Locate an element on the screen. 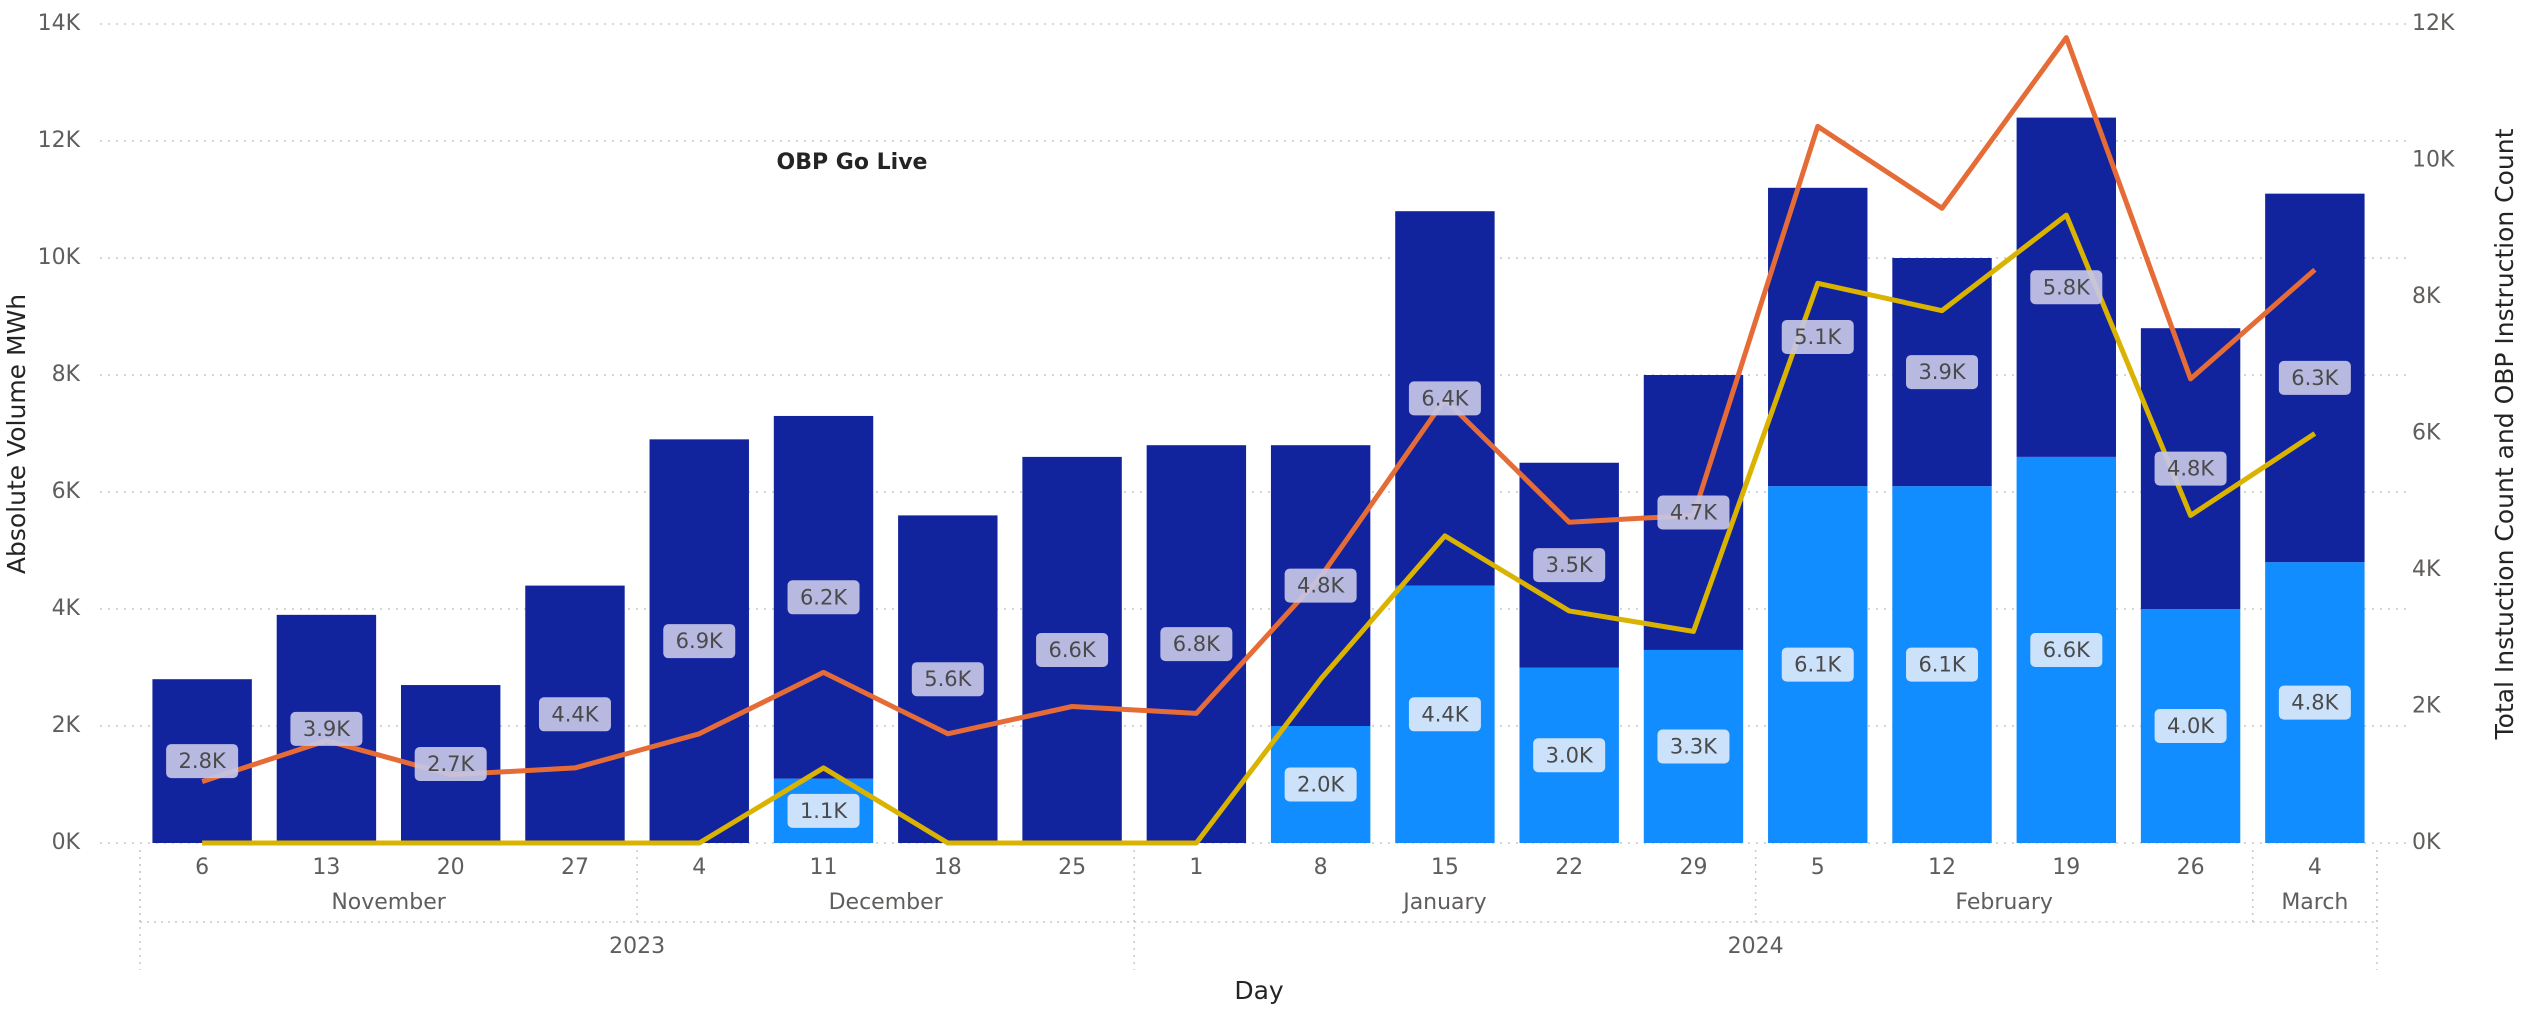 The height and width of the screenshot is (1015, 2522). y2-tick-label: 6K is located at coordinates (2426, 433).